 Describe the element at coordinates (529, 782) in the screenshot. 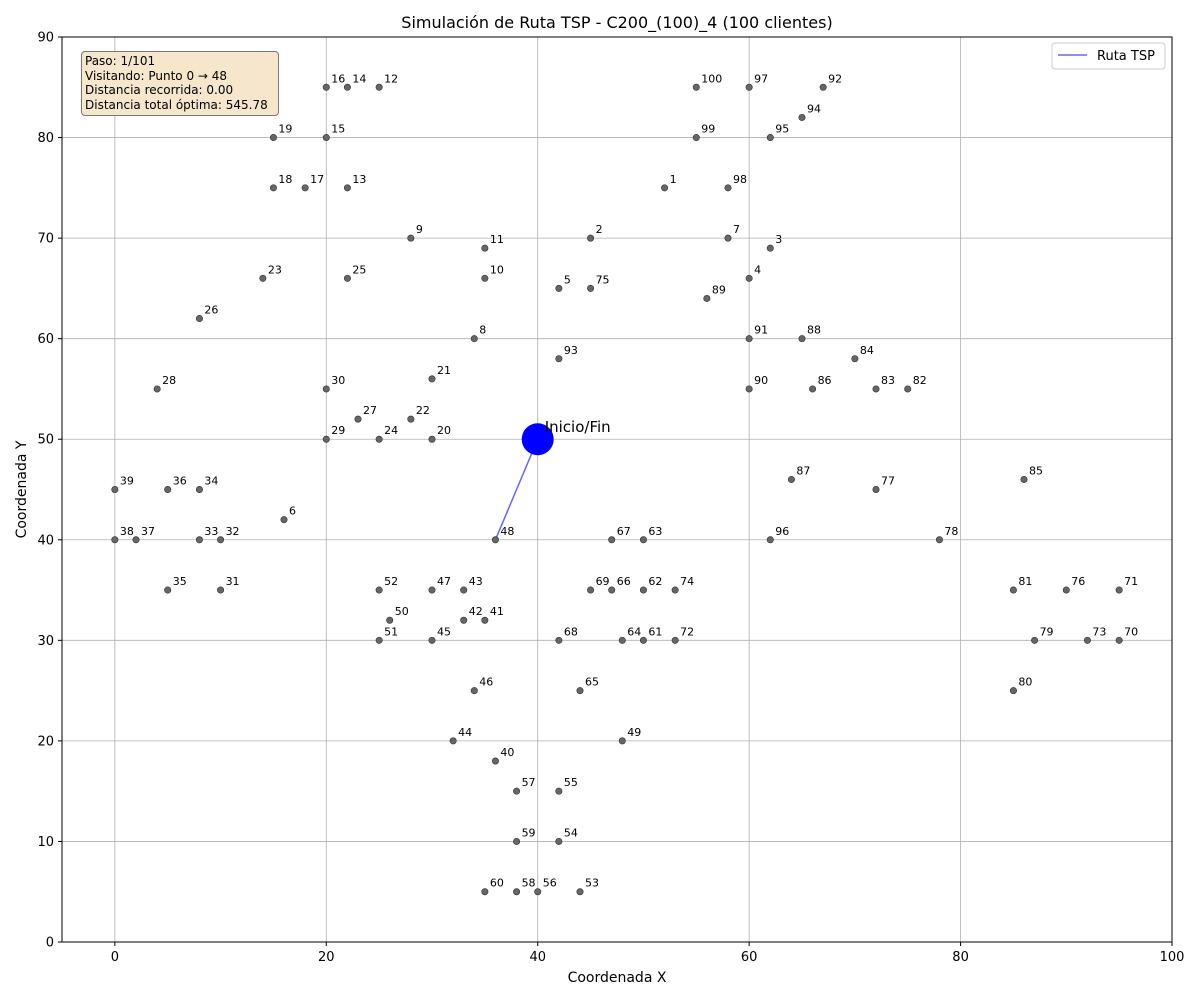

I see `point-label-57: 57` at that location.